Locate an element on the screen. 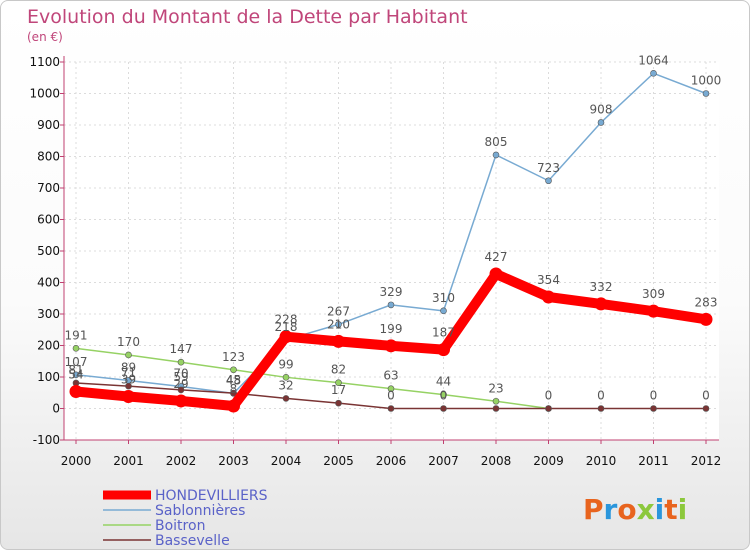 This screenshot has width=750, height=550. data-label-sablonni-res: 908 is located at coordinates (601, 109).